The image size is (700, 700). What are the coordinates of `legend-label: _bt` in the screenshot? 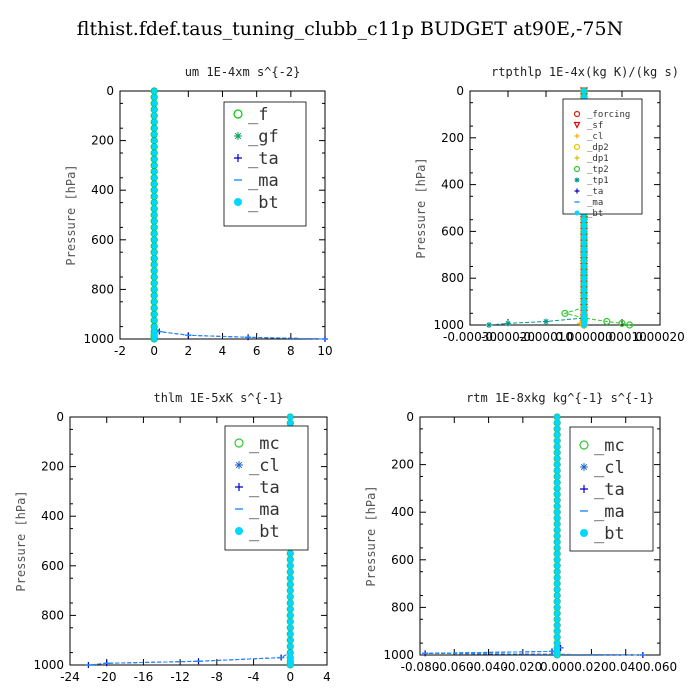 It's located at (263, 203).